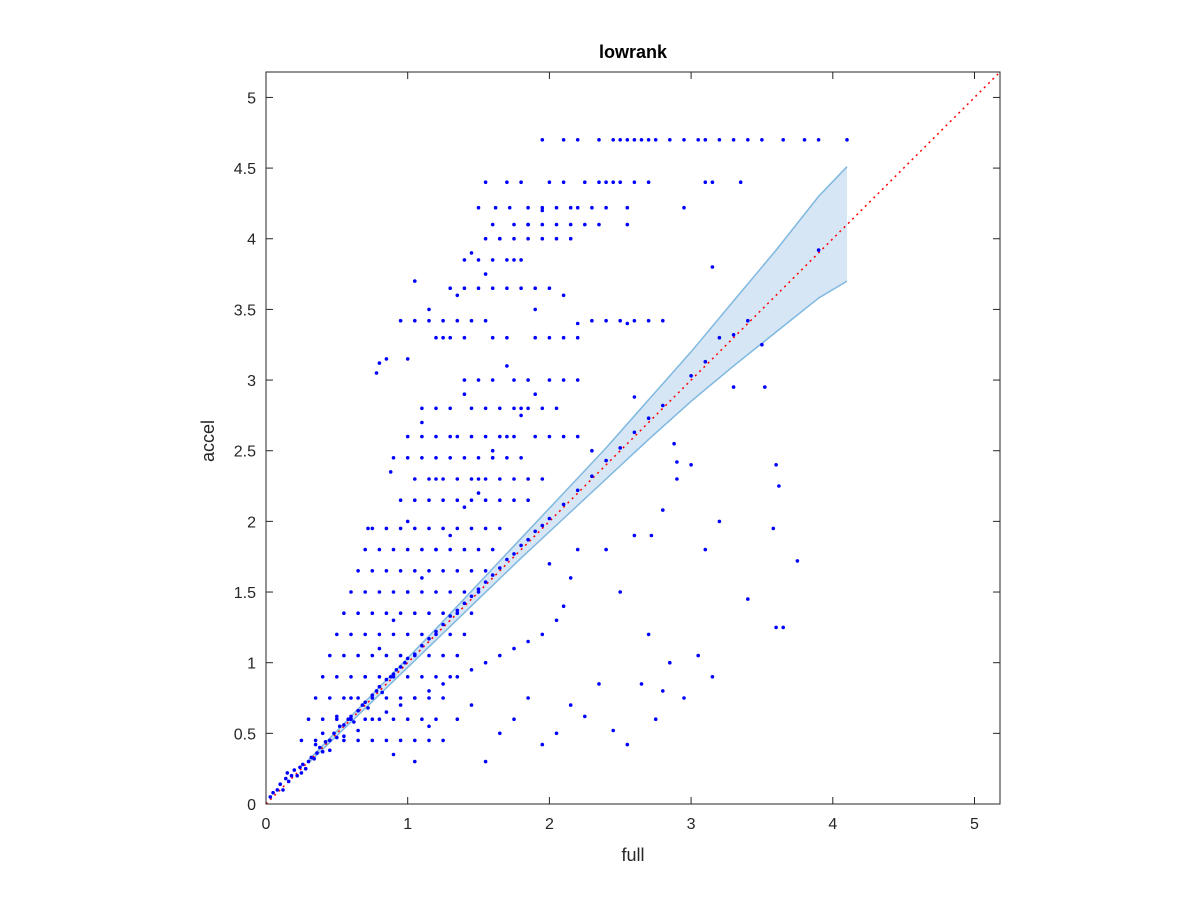  Describe the element at coordinates (251, 98) in the screenshot. I see `y-tick-label: 5` at that location.